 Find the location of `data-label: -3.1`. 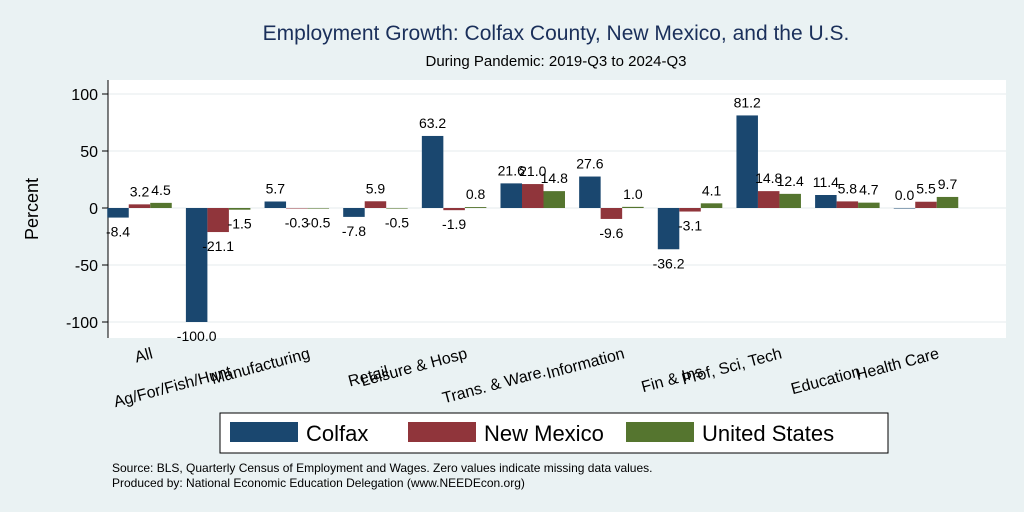

data-label: -3.1 is located at coordinates (690, 226).